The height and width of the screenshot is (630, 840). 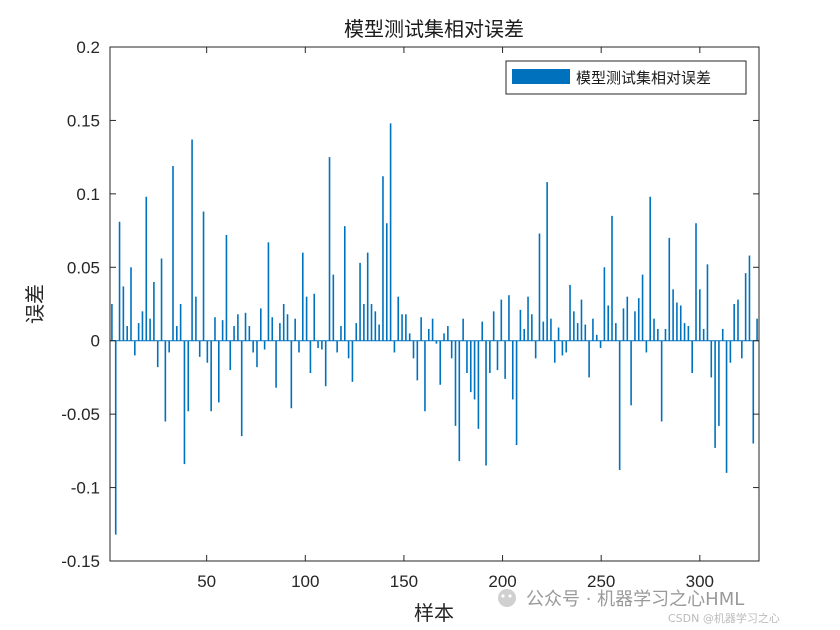 What do you see at coordinates (601, 581) in the screenshot?
I see `x-tick-label: 250` at bounding box center [601, 581].